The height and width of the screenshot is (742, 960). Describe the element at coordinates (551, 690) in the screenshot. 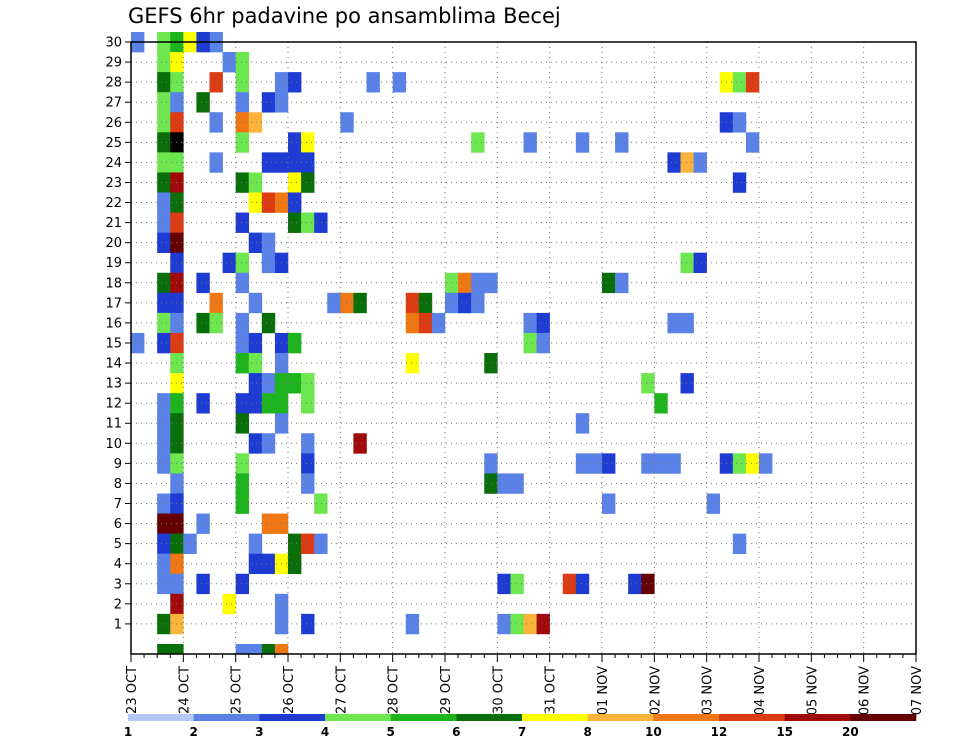

I see `x-tick-label: 31 OCT` at that location.